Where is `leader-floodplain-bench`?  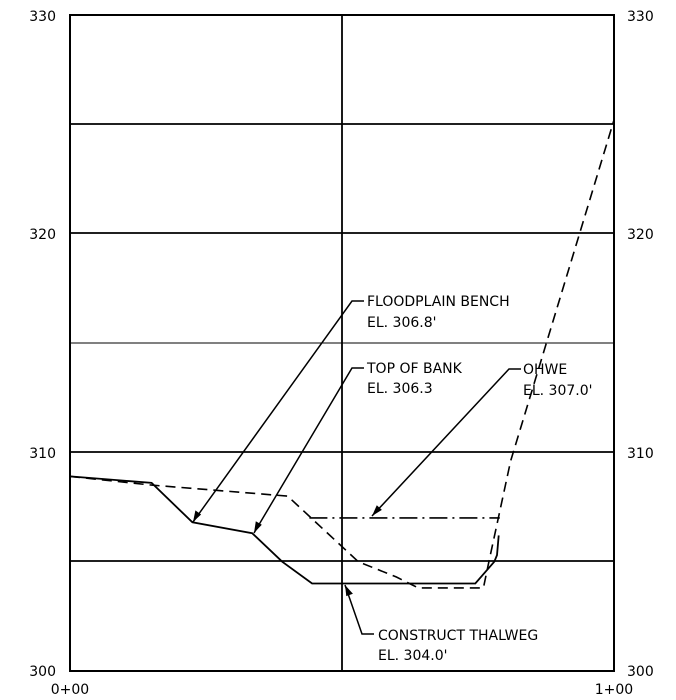 leader-floodplain-bench is located at coordinates (278, 411).